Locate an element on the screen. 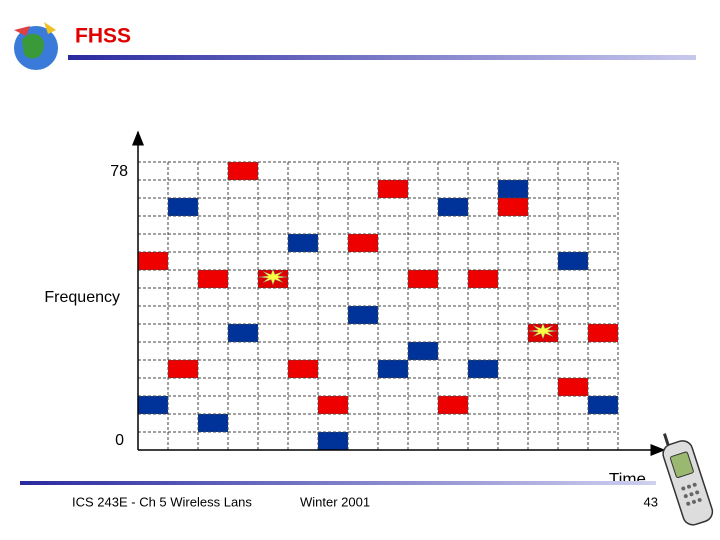  footer-rule is located at coordinates (338, 483).